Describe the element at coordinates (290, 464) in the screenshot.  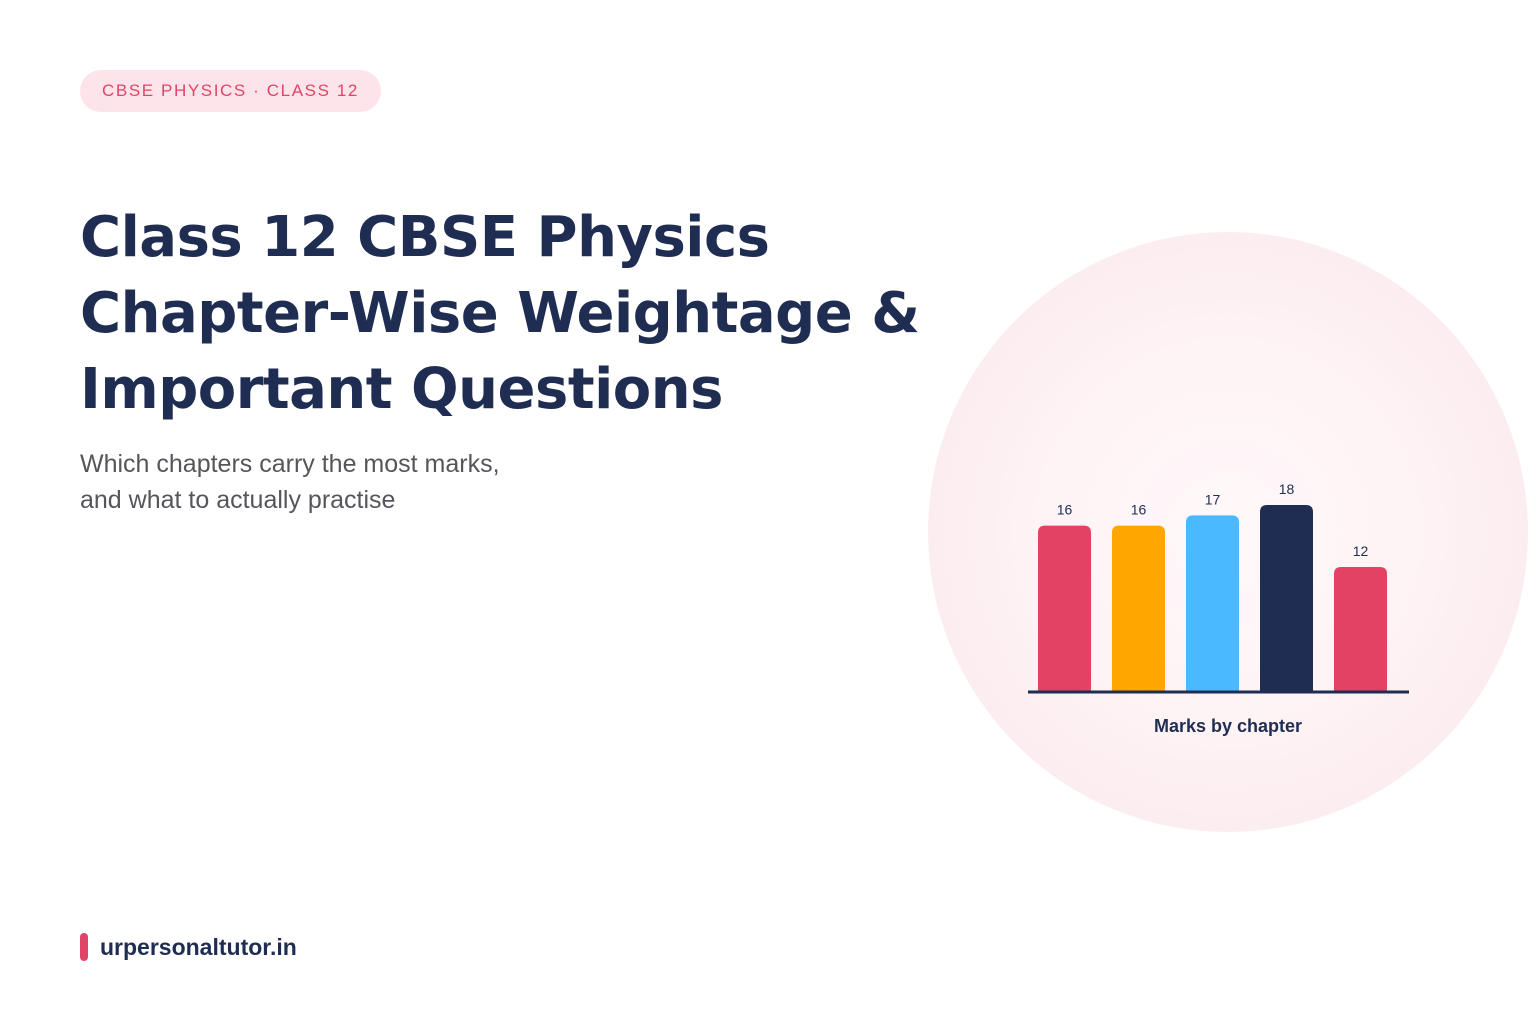
I see `subtitle-line-1: Which chapters carry the most marks,` at that location.